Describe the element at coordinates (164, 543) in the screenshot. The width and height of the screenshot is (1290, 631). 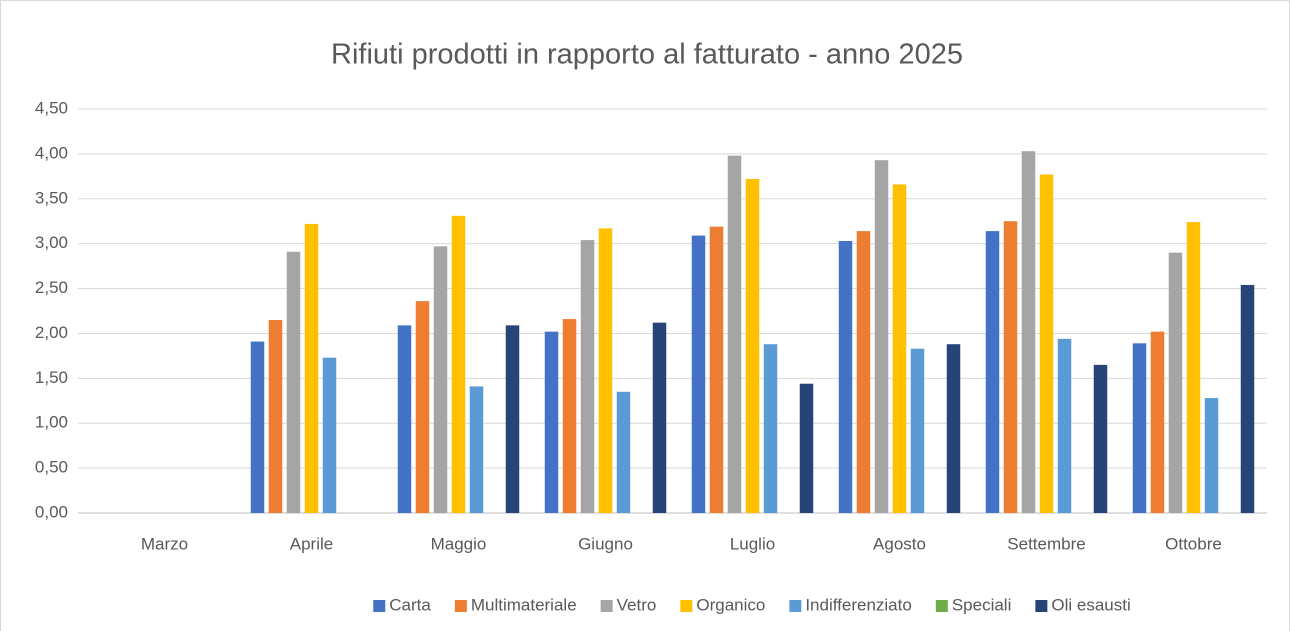
I see `x-tick-label: Marzo` at that location.